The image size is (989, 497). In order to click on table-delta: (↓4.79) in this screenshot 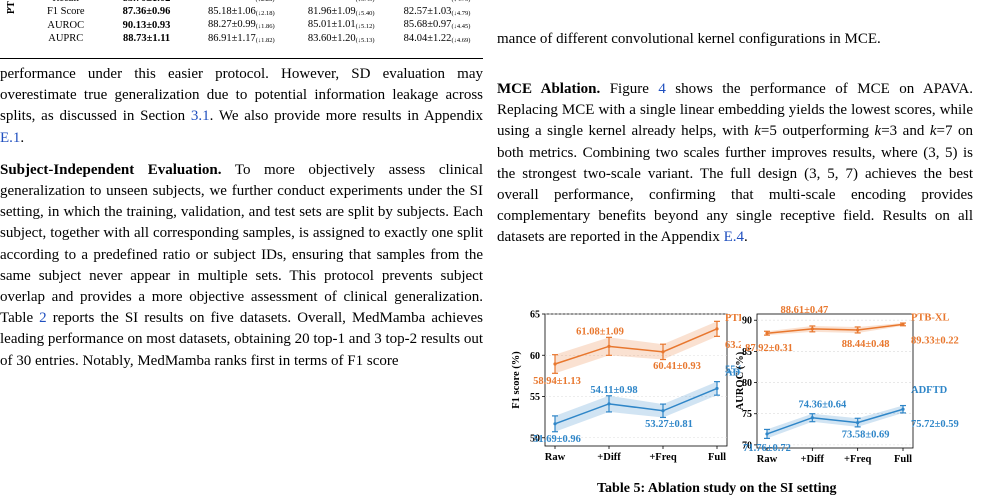, I will do `click(461, 13)`.